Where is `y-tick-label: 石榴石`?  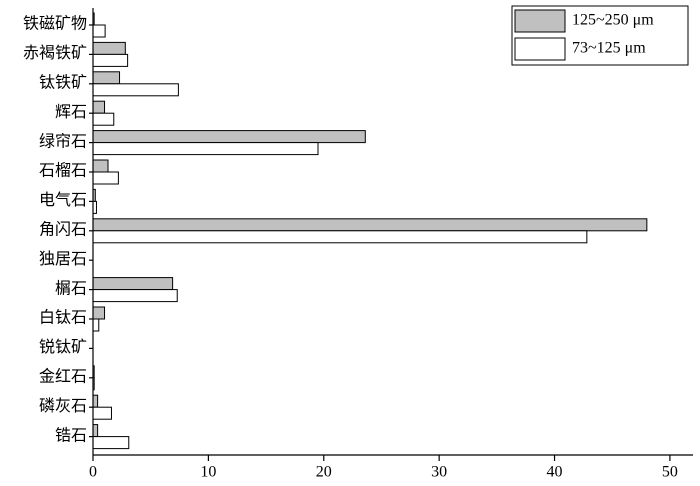 y-tick-label: 石榴石 is located at coordinates (63, 171).